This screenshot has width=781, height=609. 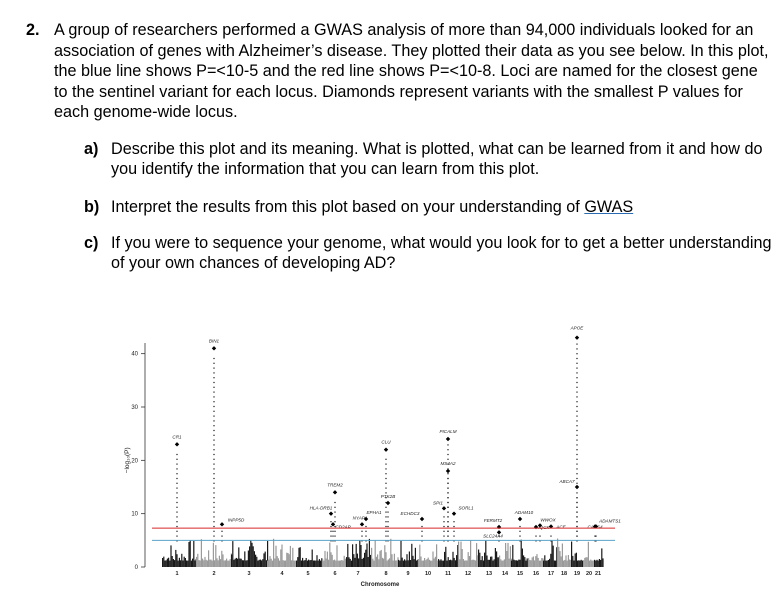 What do you see at coordinates (524, 512) in the screenshot?
I see `locus-label: ADAM10` at bounding box center [524, 512].